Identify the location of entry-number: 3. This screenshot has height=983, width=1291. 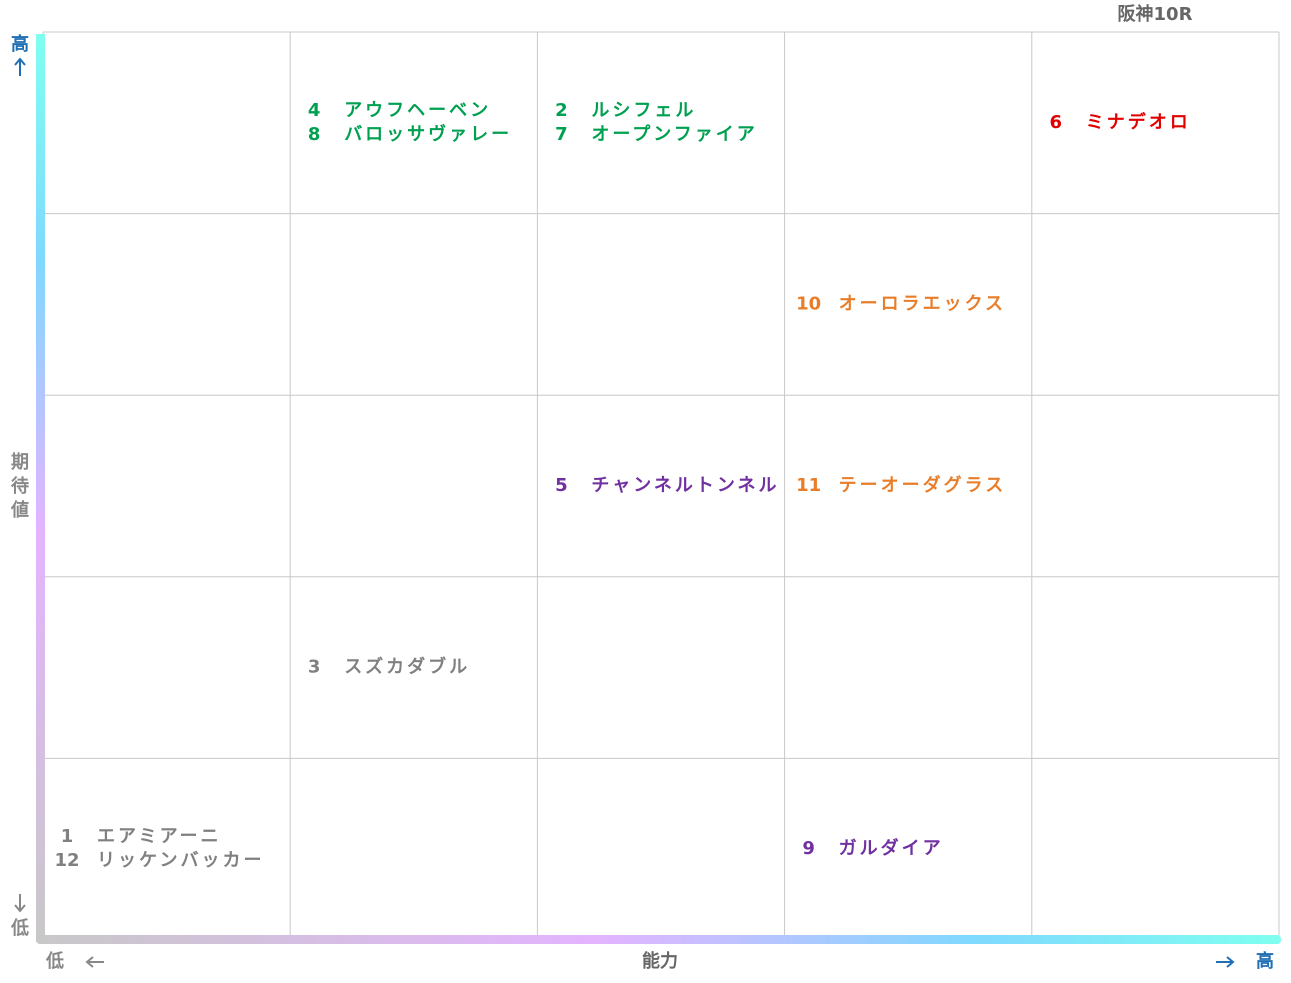
(314, 667).